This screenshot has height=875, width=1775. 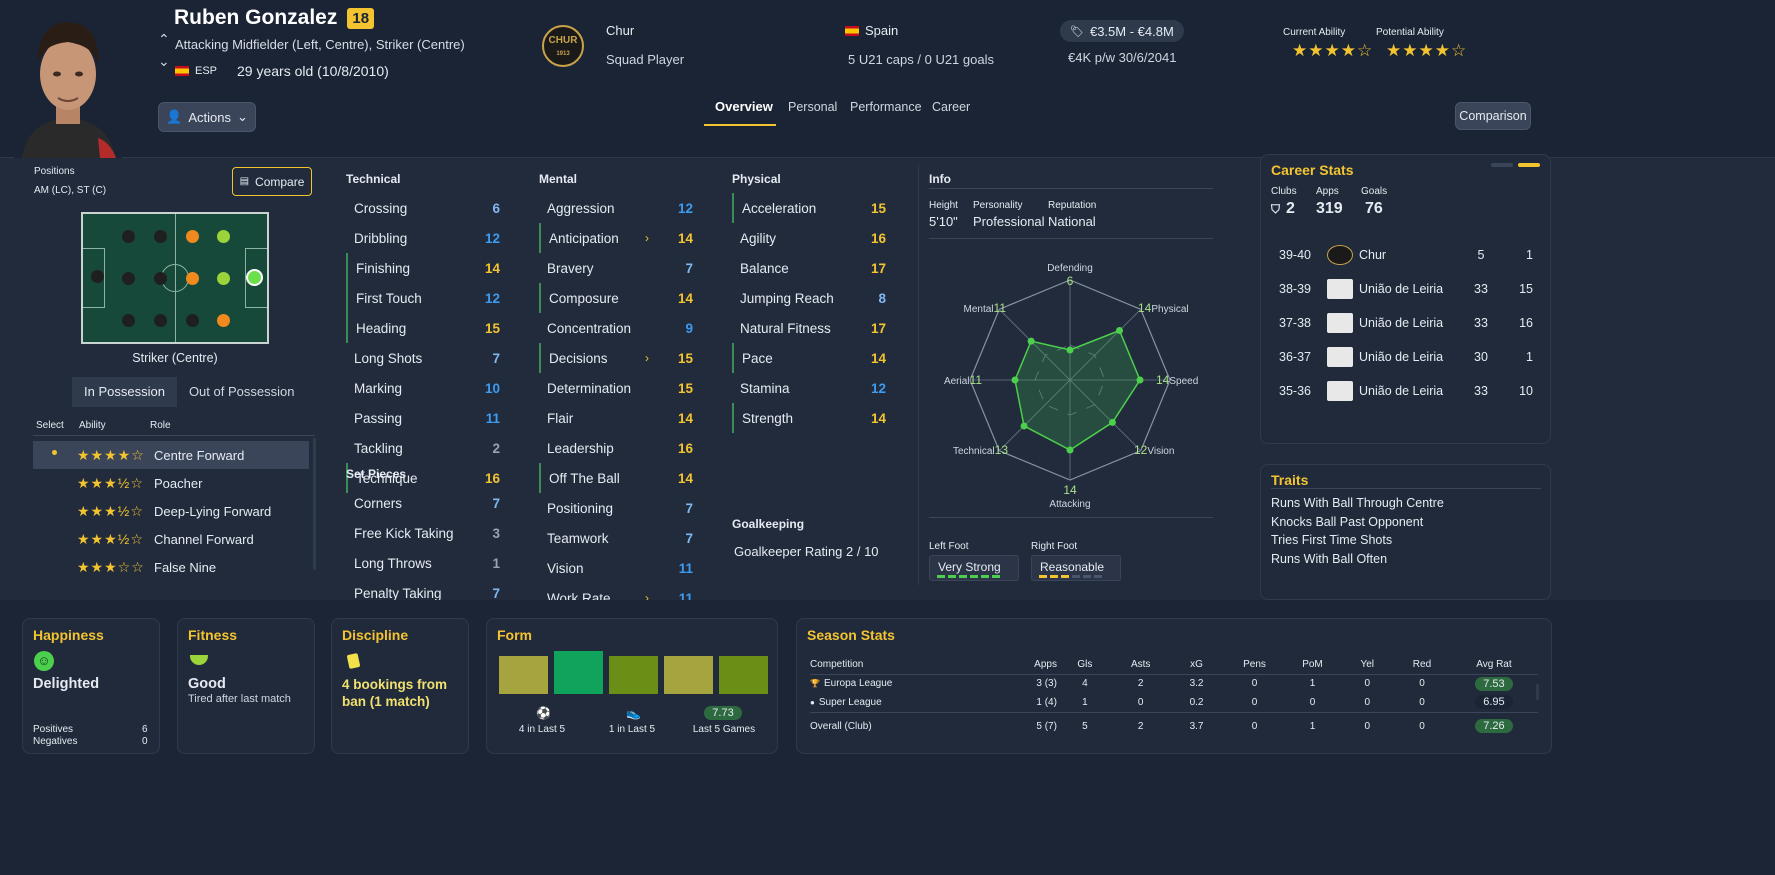 What do you see at coordinates (616, 358) in the screenshot?
I see `attribute-row: Decisions › 15` at bounding box center [616, 358].